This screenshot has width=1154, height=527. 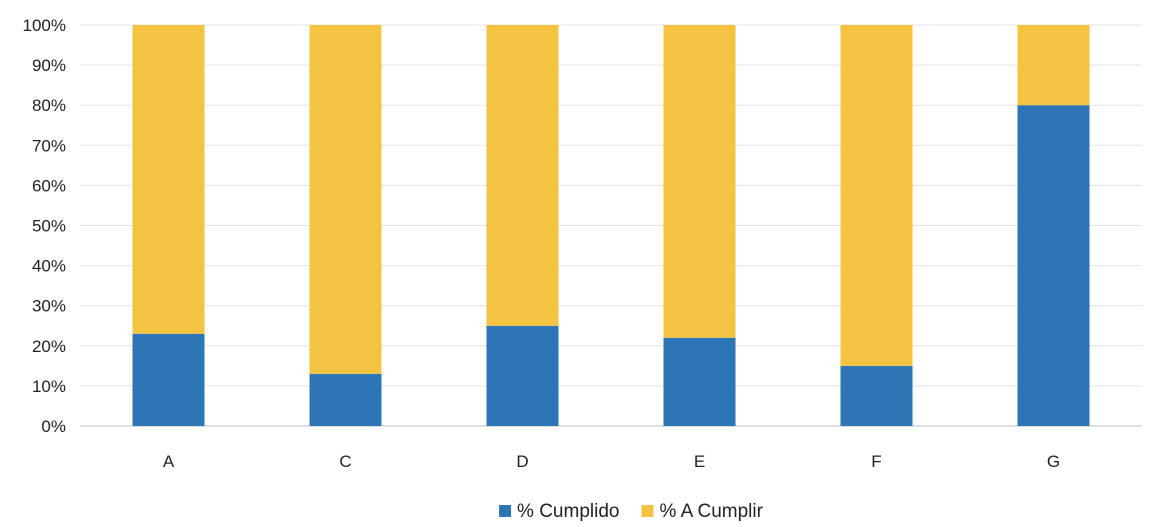 I want to click on x-tick-label: A, so click(x=169, y=461).